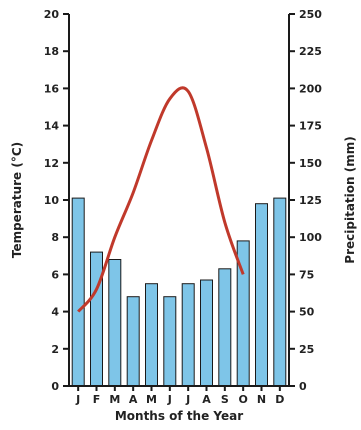  What do you see at coordinates (151, 399) in the screenshot?
I see `x-tick-label-4: M` at bounding box center [151, 399].